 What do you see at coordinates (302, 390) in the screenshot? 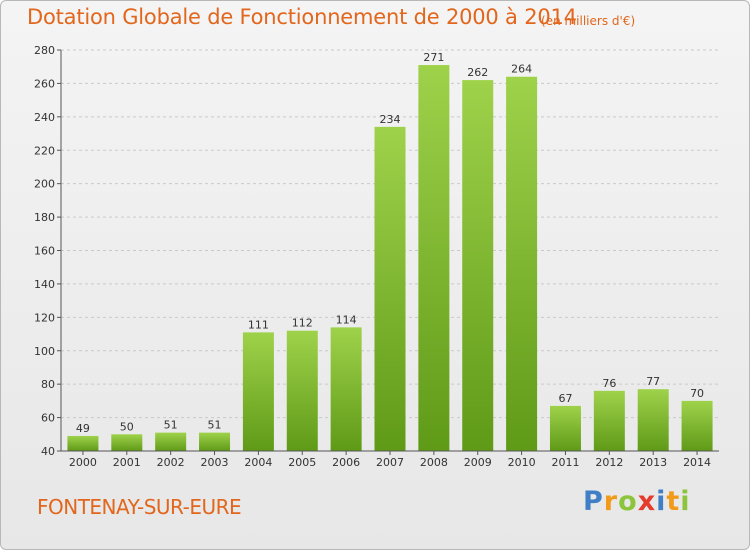
I see `bar-2005` at bounding box center [302, 390].